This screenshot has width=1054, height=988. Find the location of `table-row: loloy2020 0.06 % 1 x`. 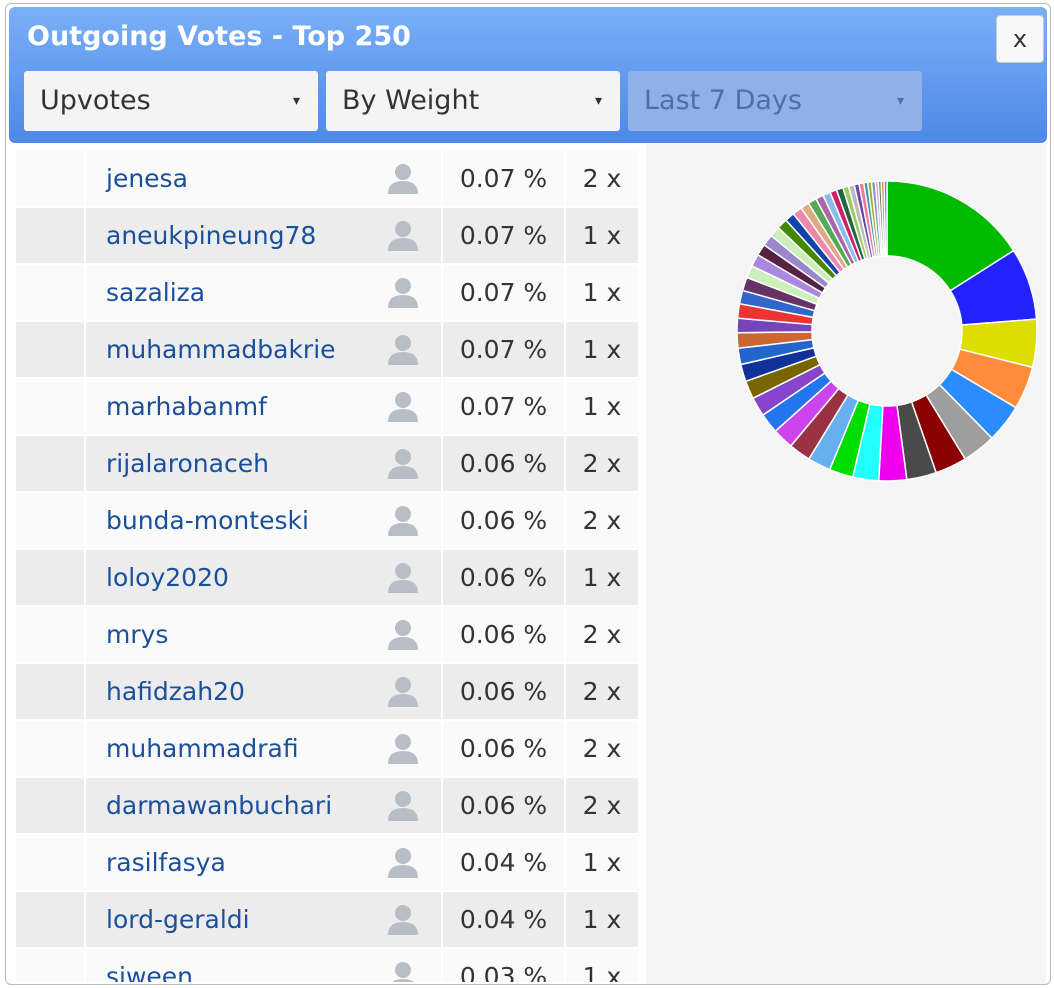

table-row: loloy2020 0.06 % 1 x is located at coordinates (328, 577).